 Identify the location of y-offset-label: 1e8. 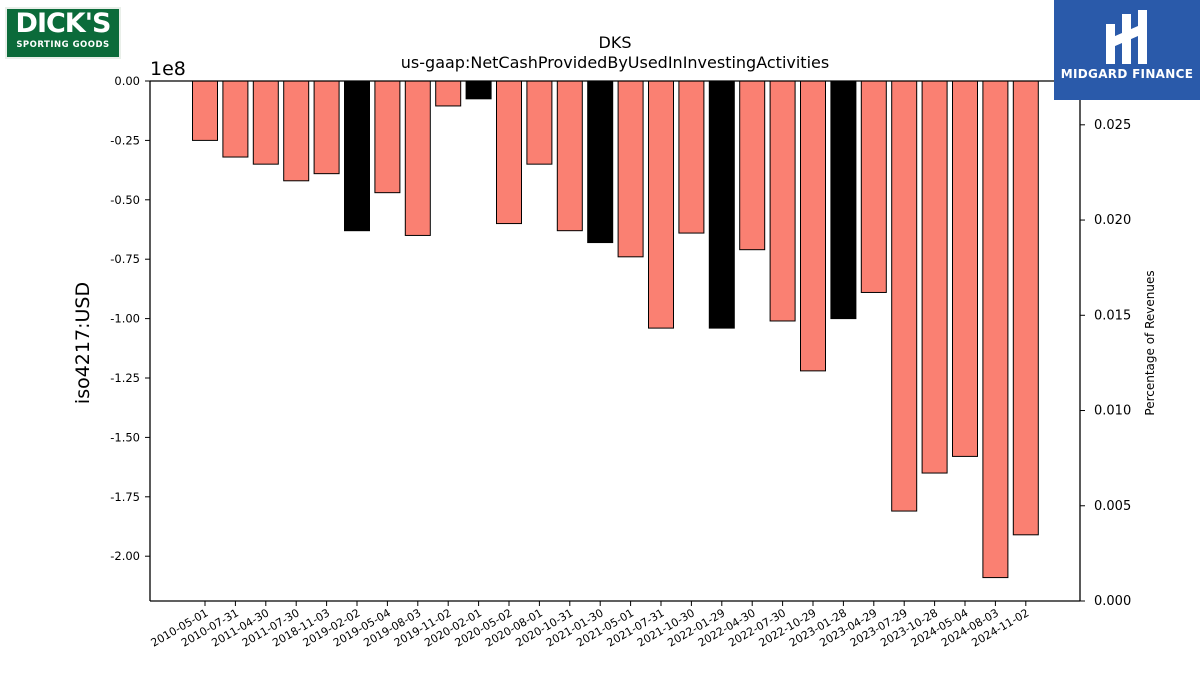
(168, 69).